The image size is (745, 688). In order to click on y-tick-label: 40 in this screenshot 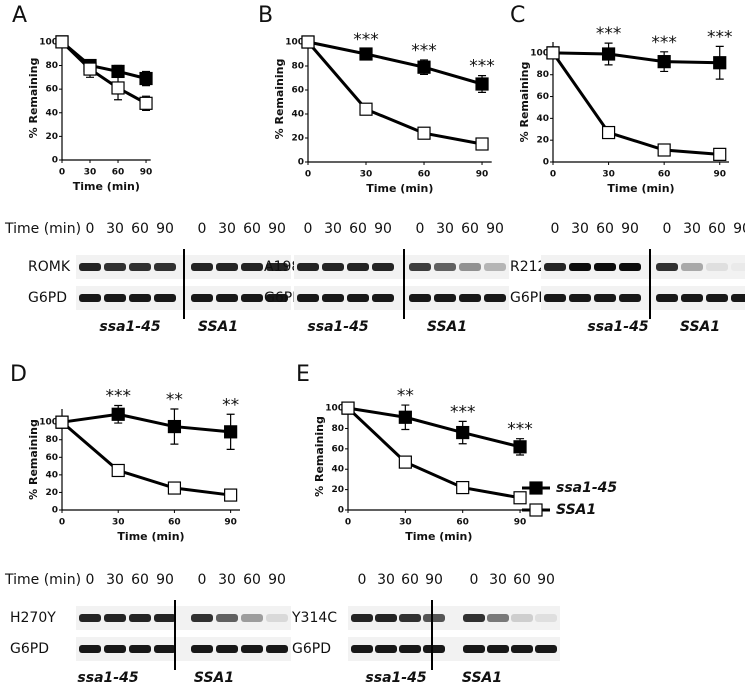, I will do `click(542, 119)`.